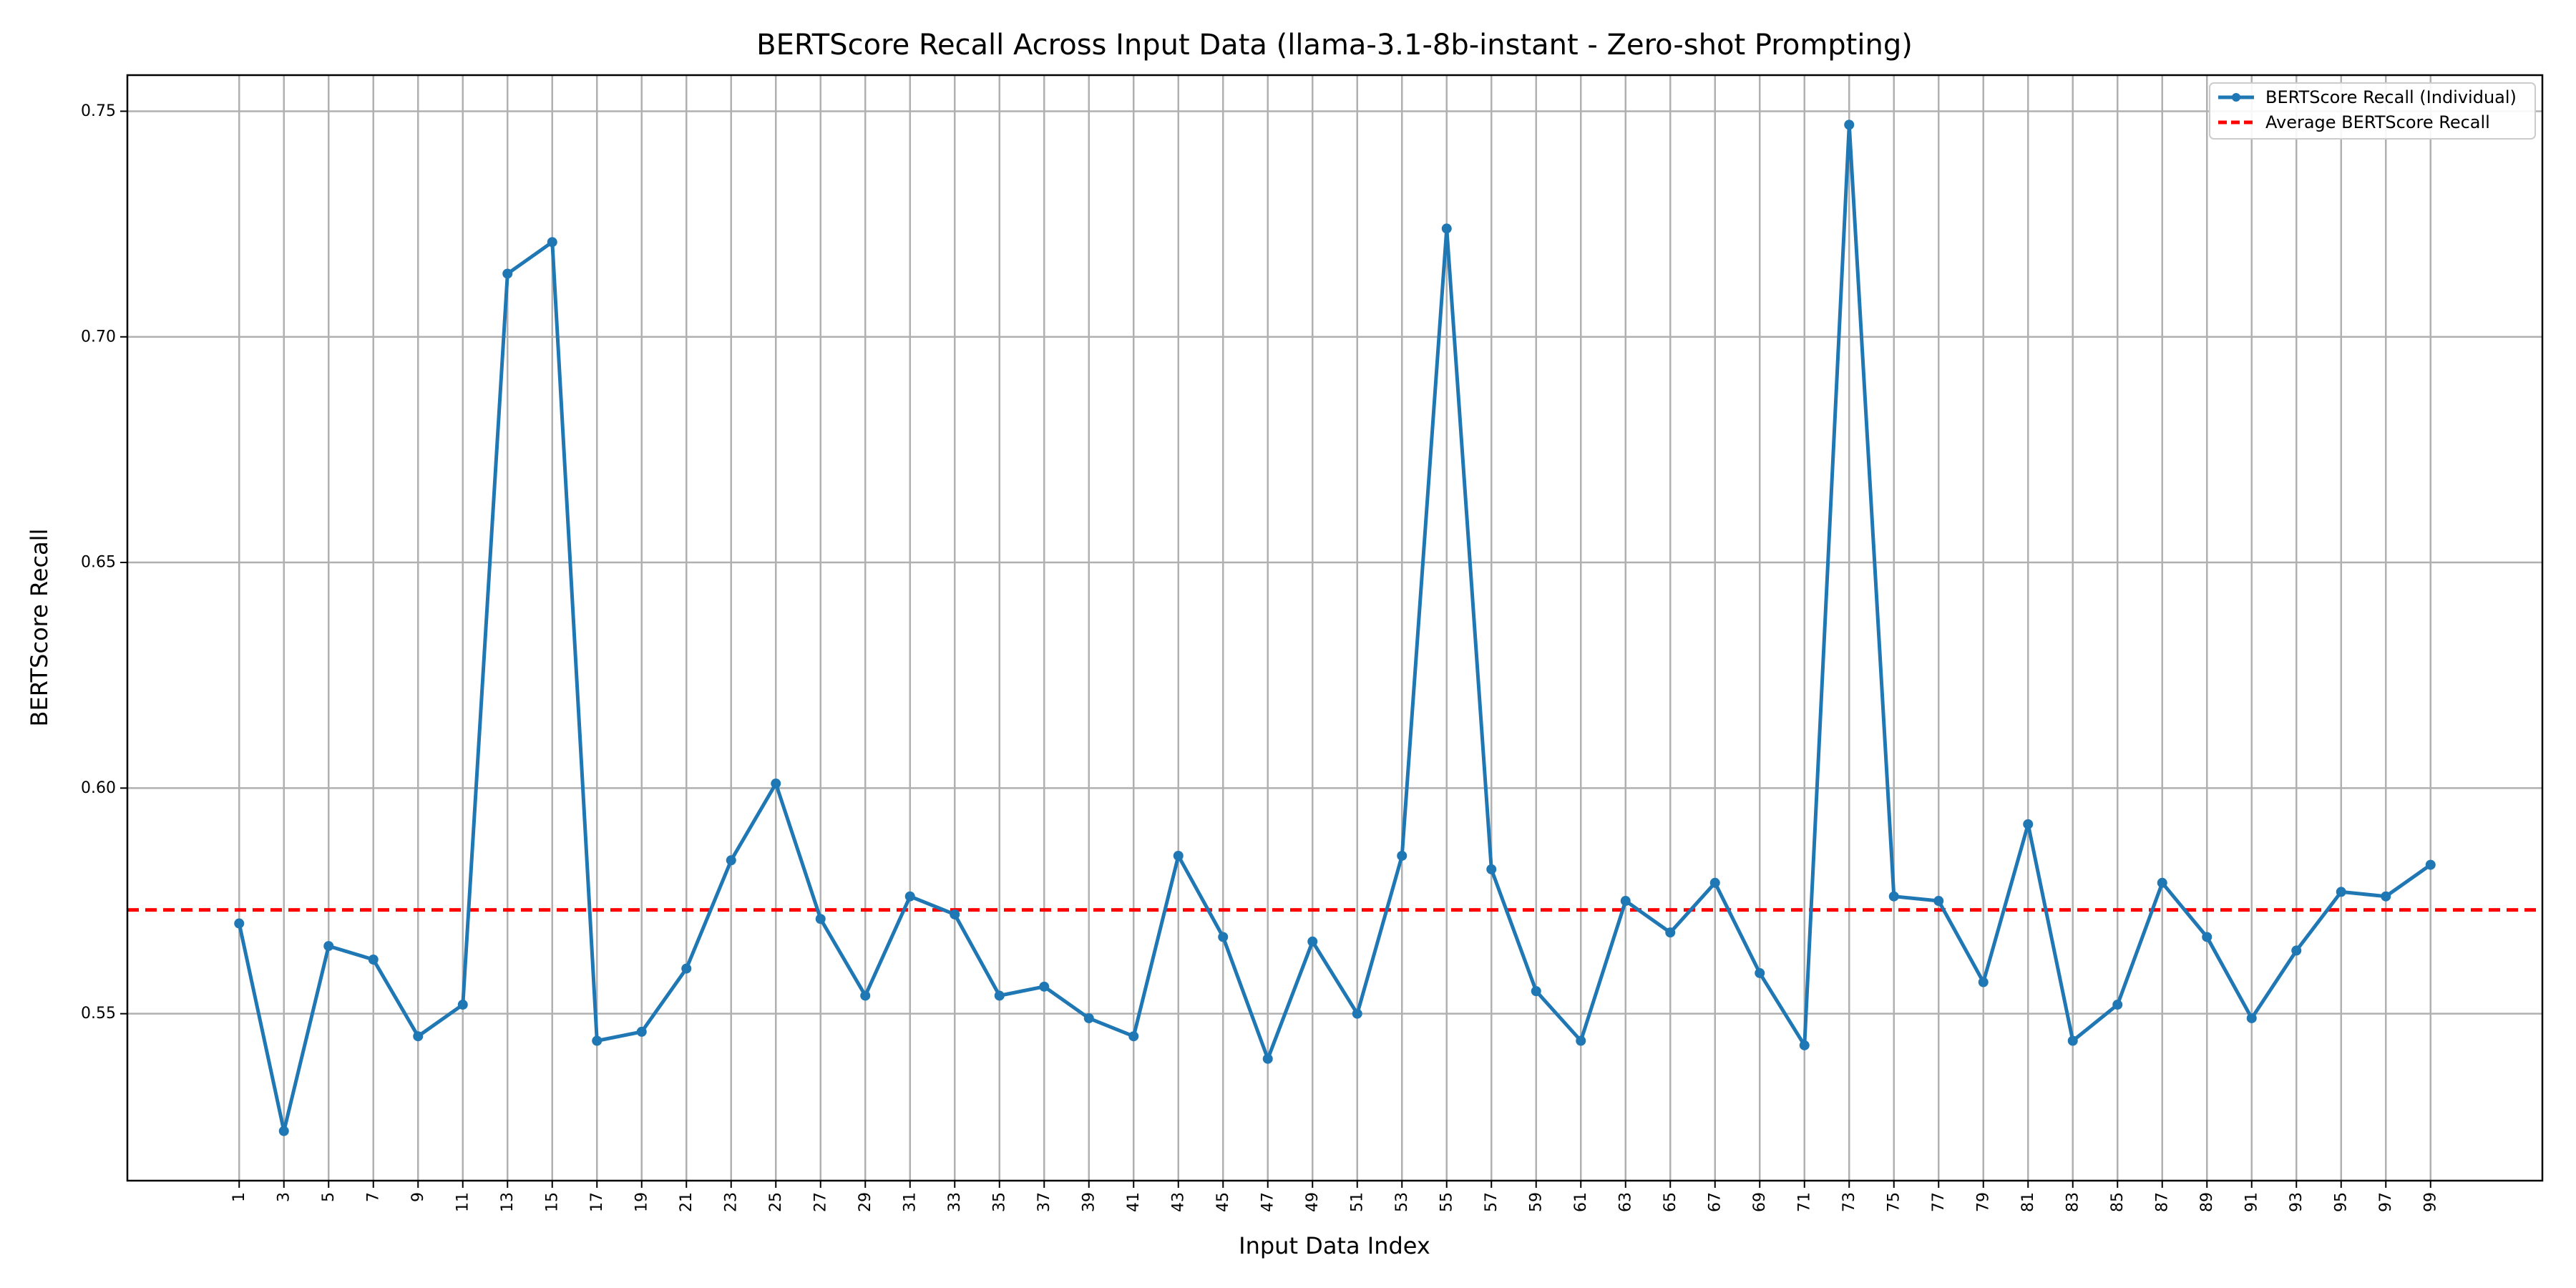 Image resolution: width=2576 pixels, height=1288 pixels. Describe the element at coordinates (239, 1197) in the screenshot. I see `x-tick-label: 1` at that location.